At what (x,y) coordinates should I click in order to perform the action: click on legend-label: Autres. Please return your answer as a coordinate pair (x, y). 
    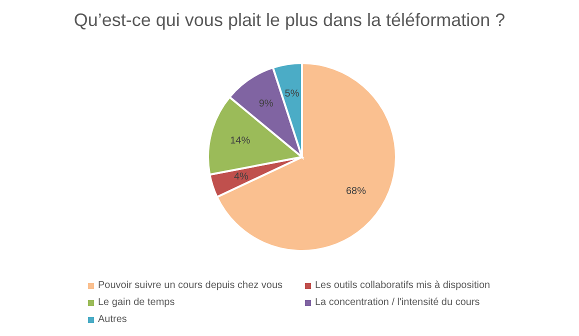
    Looking at the image, I should click on (112, 319).